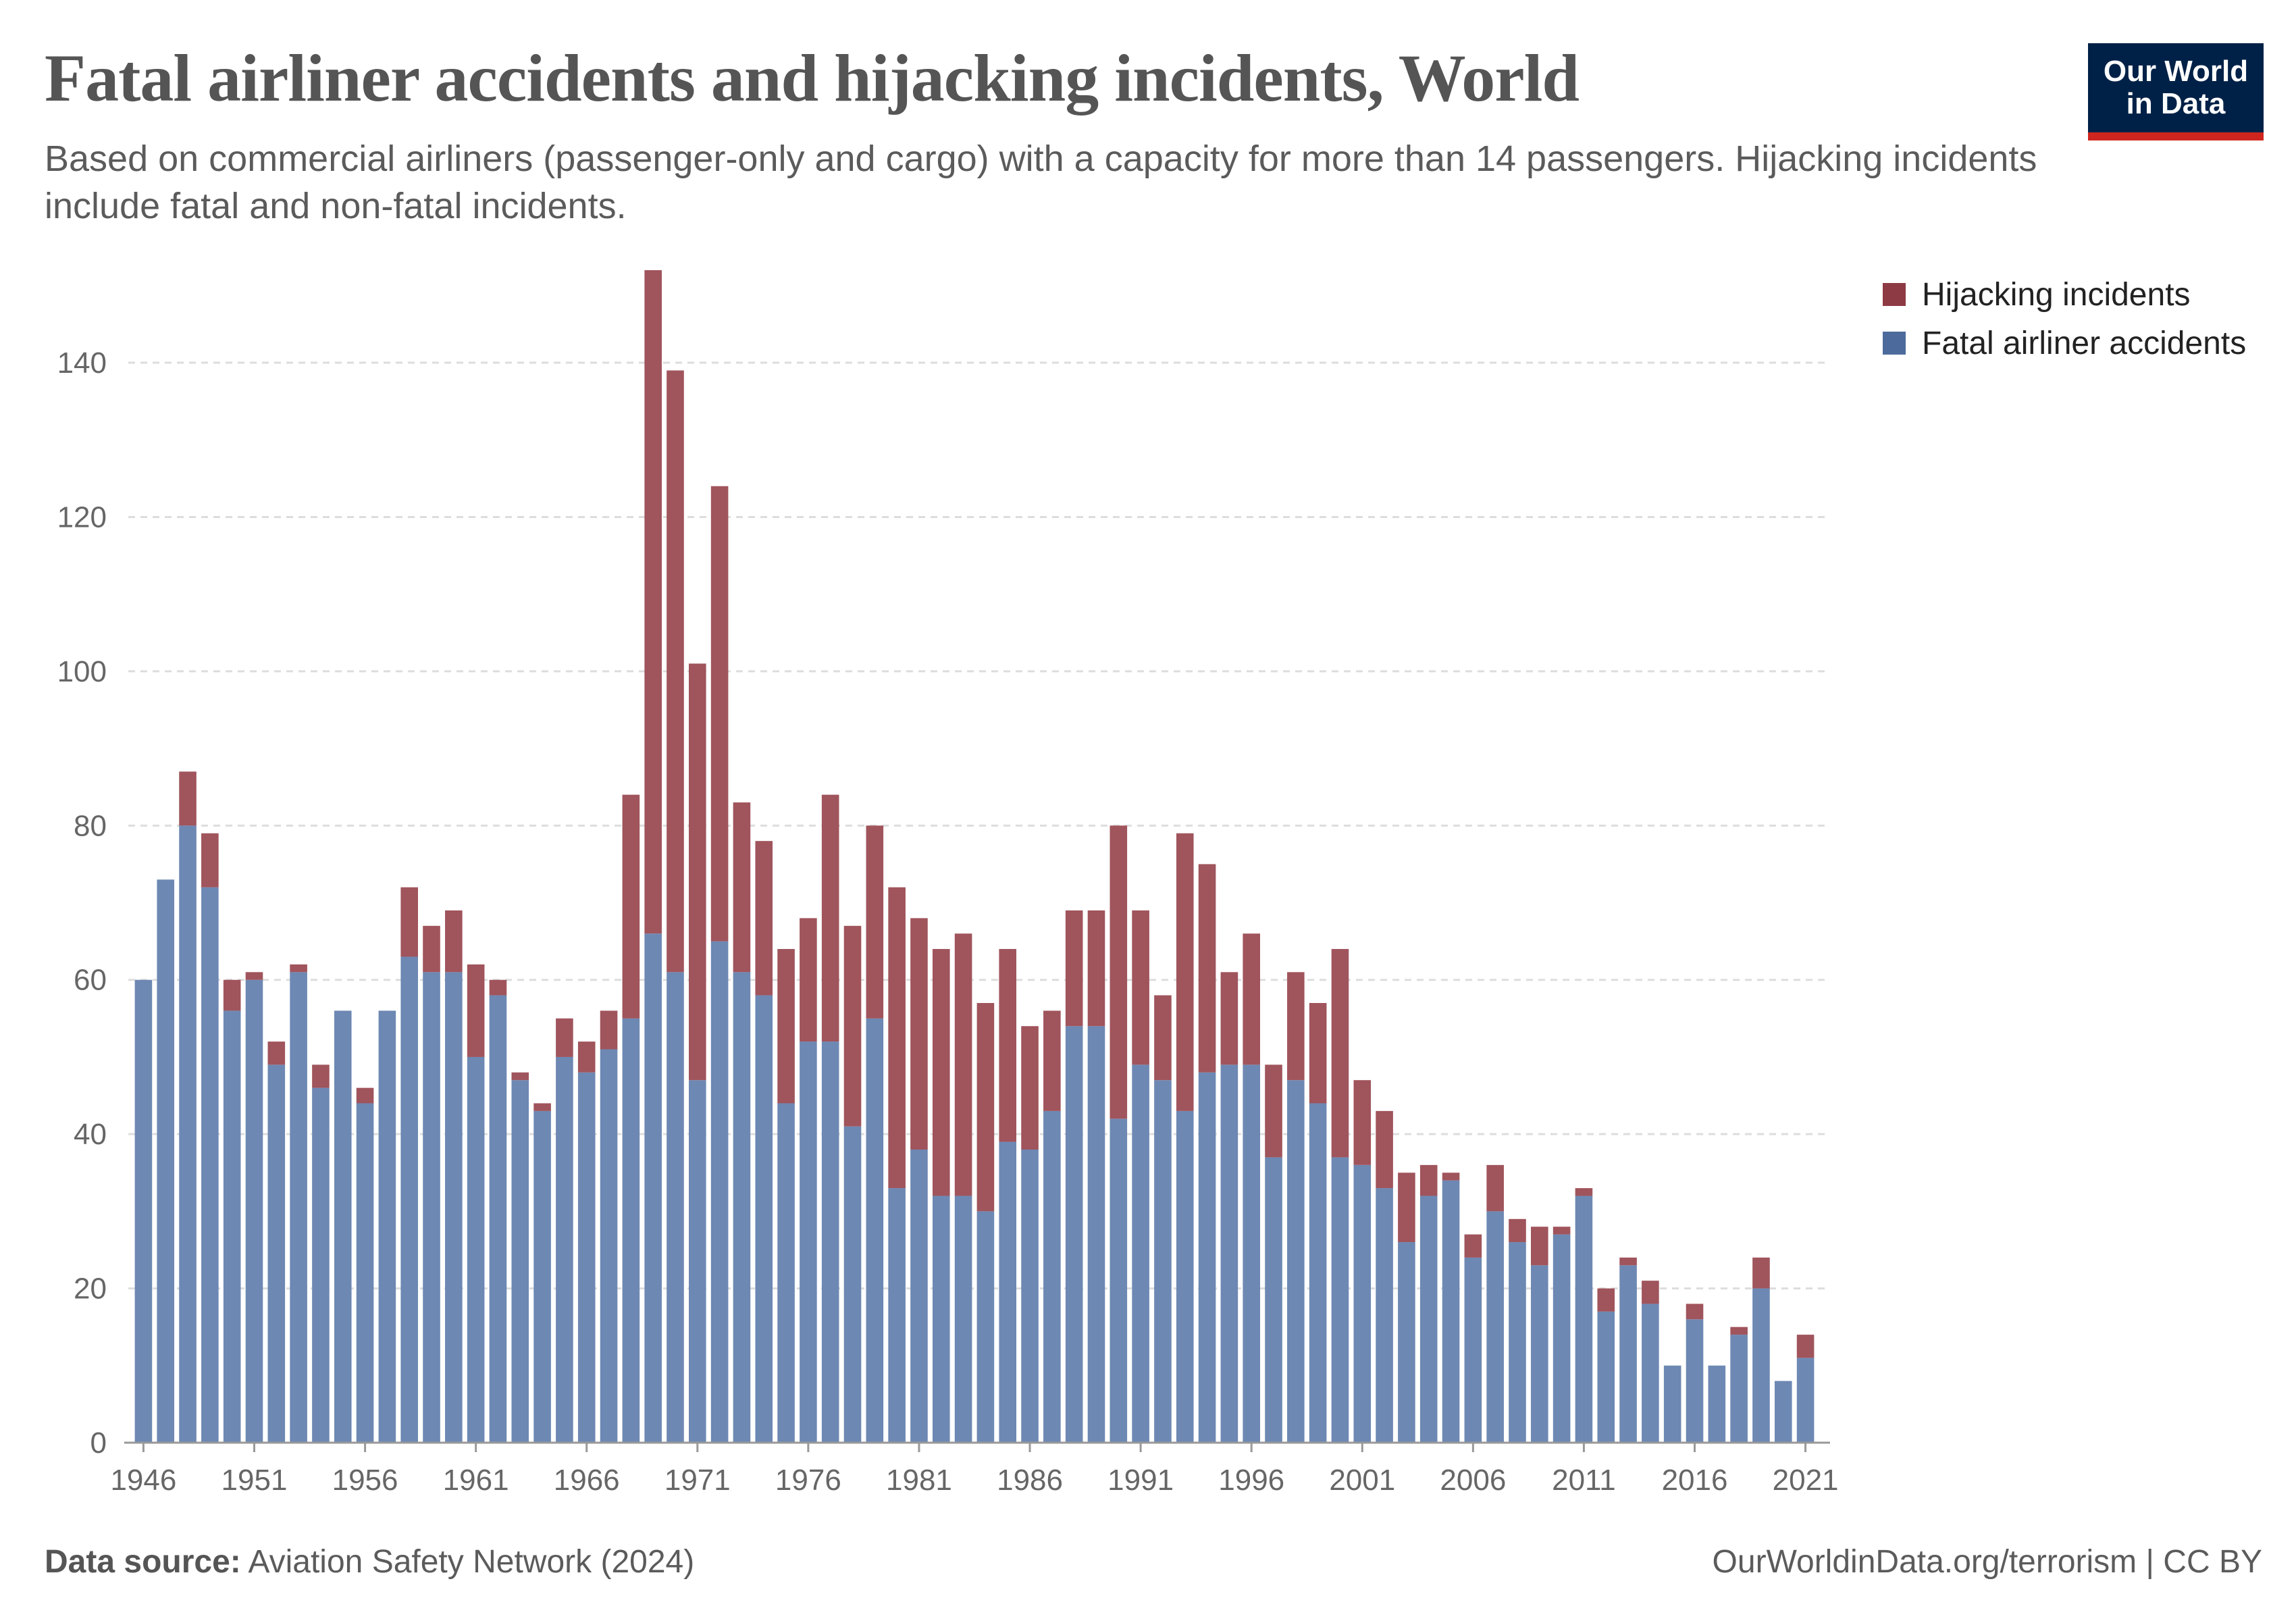 The image size is (2296, 1621). Describe the element at coordinates (2064, 294) in the screenshot. I see `legend-item-hijacking: Hijacking incidents` at that location.